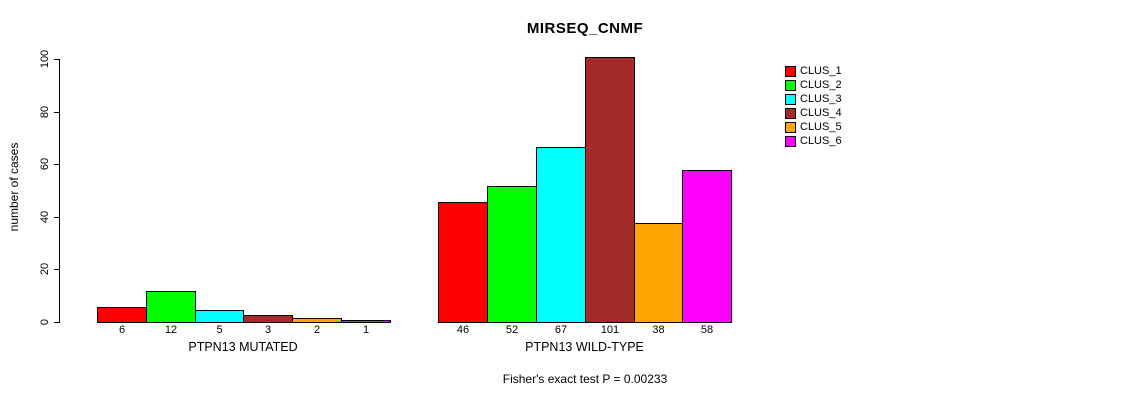 This screenshot has width=1140, height=400. Describe the element at coordinates (707, 246) in the screenshot. I see `bar-clus_6-group2` at that location.